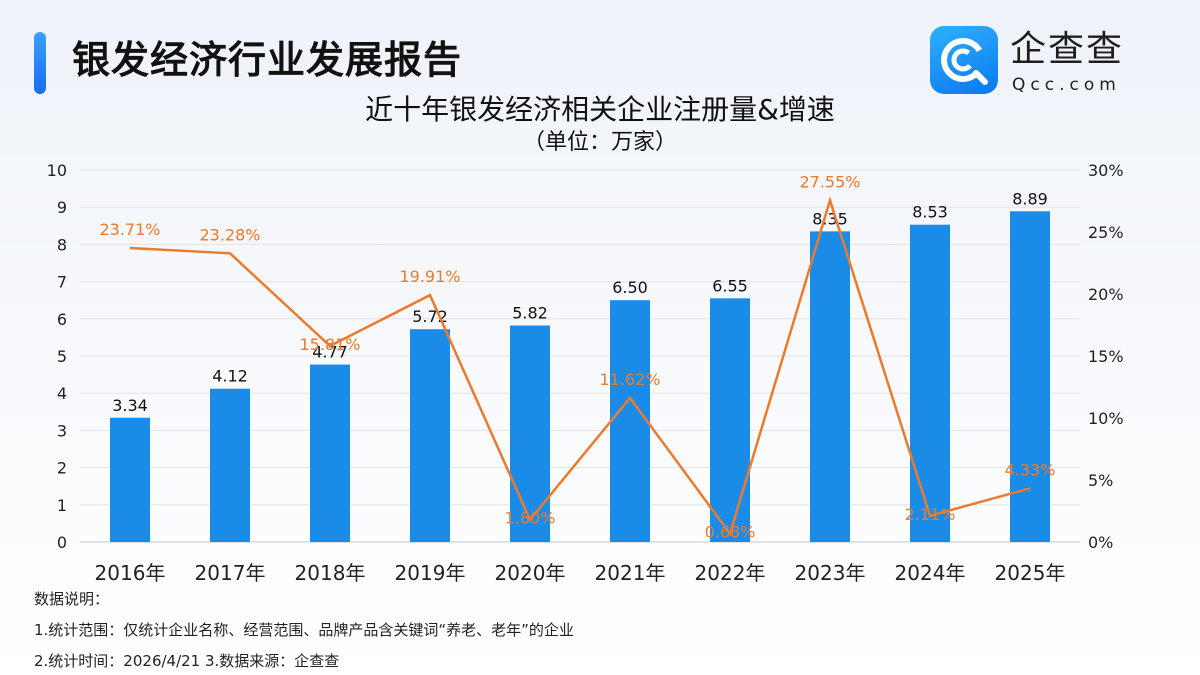  What do you see at coordinates (430, 316) in the screenshot?
I see `bar-value-label: 5.72` at bounding box center [430, 316].